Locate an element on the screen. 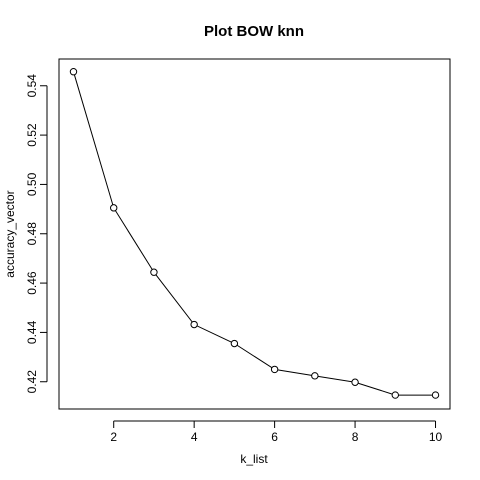 The image size is (480, 480). y-tick-label: 0.44 is located at coordinates (32, 332).